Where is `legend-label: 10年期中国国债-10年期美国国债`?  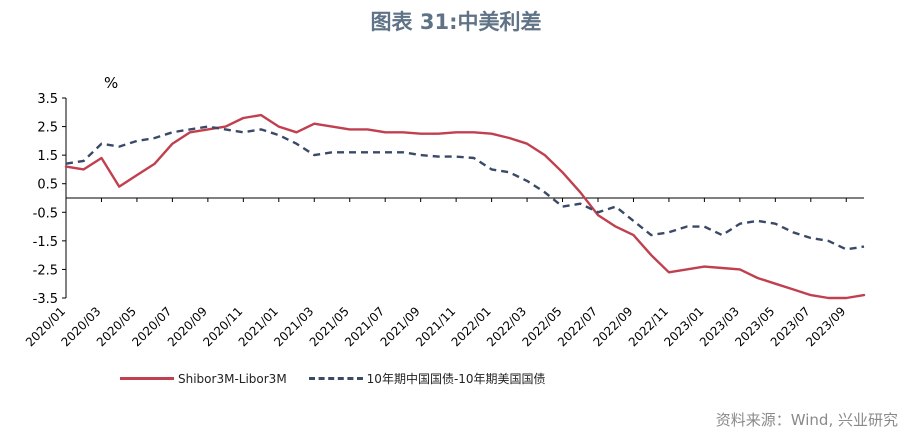
legend-label: 10年期中国国债-10年期美国国债 is located at coordinates (456, 379).